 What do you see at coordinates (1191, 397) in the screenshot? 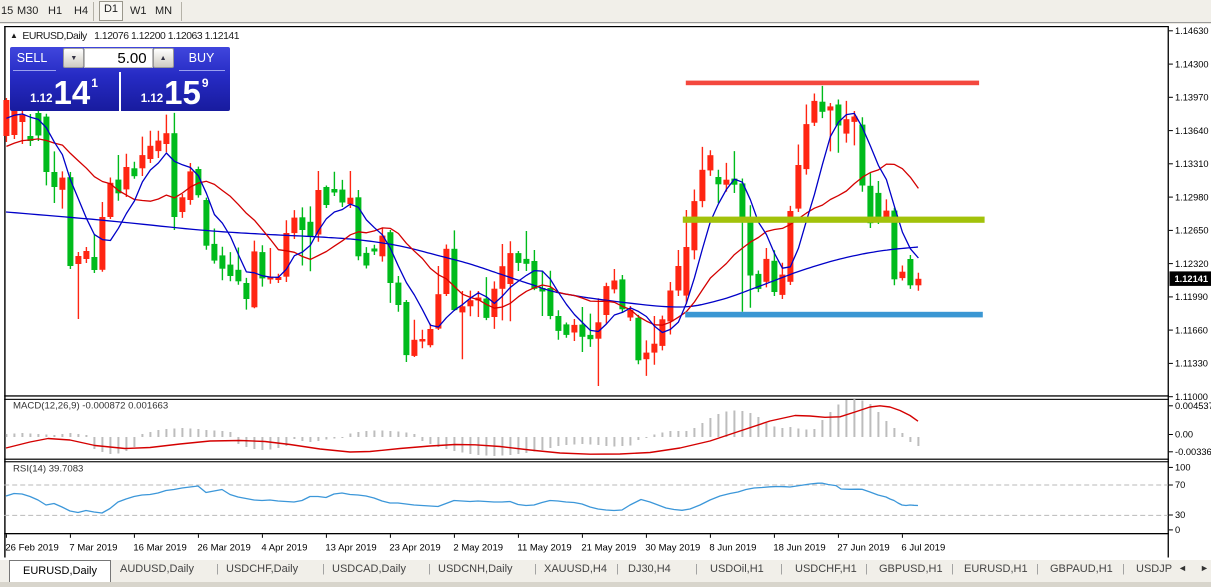
I see `svg-text: 1.11000` at bounding box center [1191, 397].